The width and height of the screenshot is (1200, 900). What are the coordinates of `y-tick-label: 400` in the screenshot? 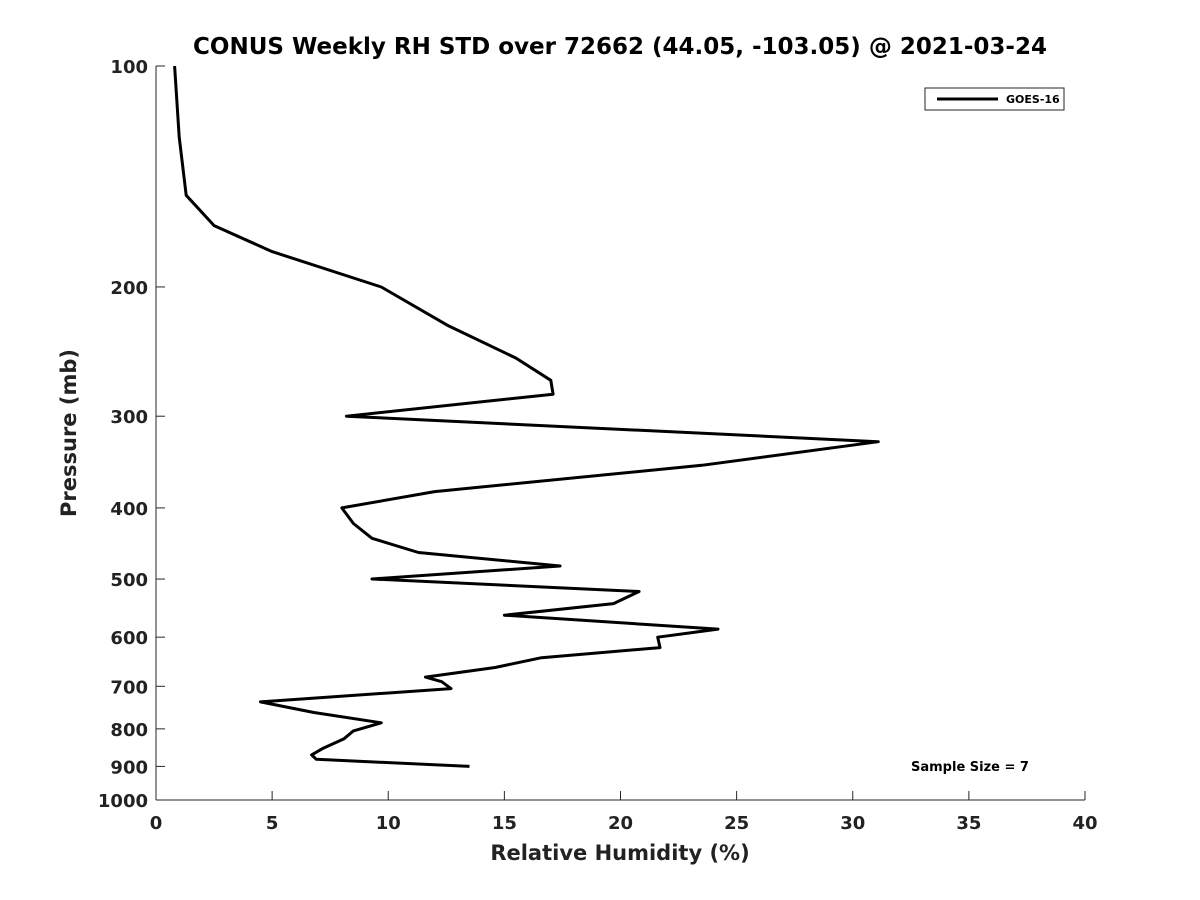 It's located at (129, 509).